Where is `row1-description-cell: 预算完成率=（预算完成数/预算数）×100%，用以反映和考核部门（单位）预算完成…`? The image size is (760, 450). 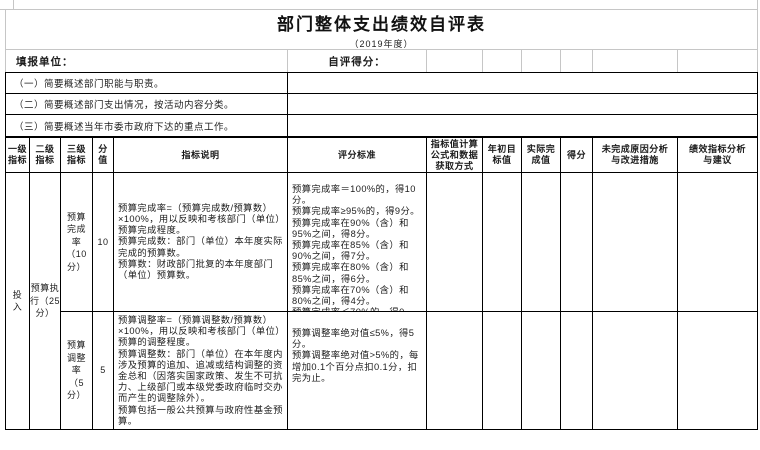 row1-description-cell: 预算完成率=（预算完成数/预算数）×100%，用以反映和考核部门（单位）预算完成… is located at coordinates (201, 242).